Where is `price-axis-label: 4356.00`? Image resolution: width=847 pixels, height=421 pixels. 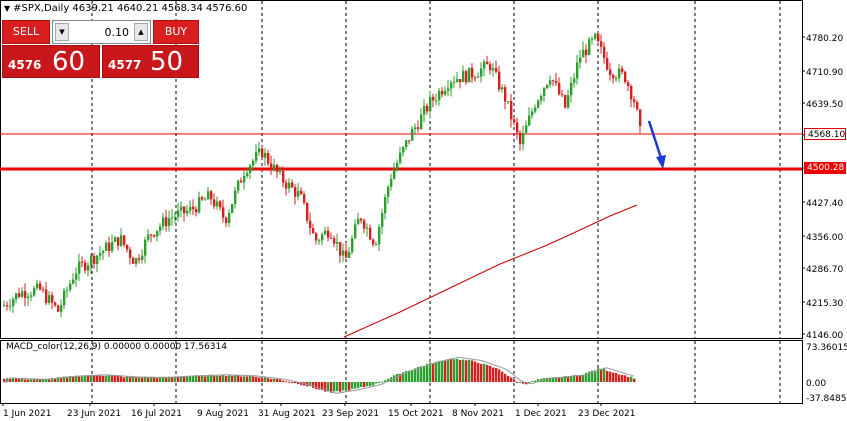 price-axis-label: 4356.00 is located at coordinates (824, 238).